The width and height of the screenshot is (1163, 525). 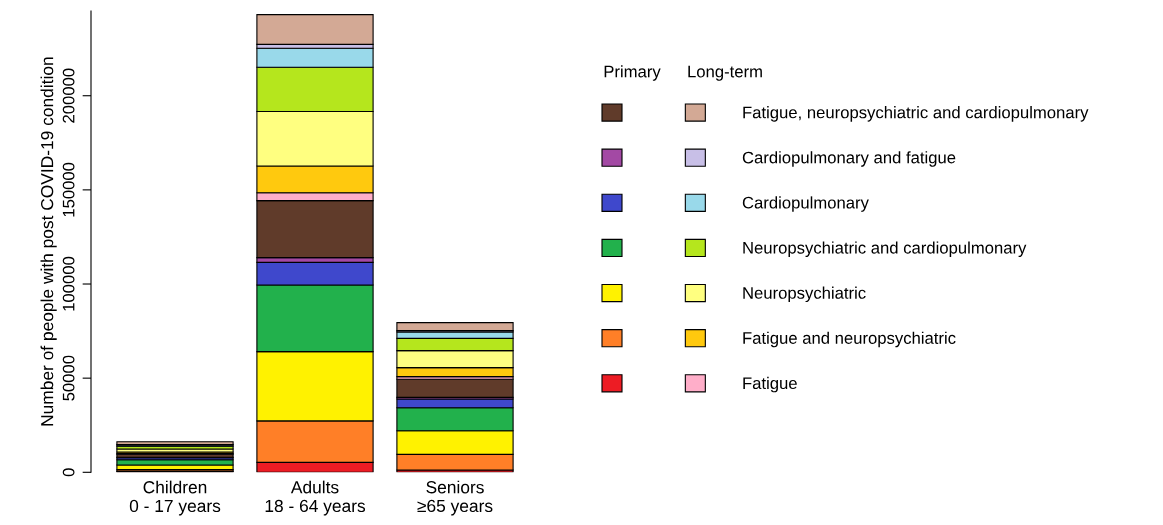 I want to click on y-tick-label: 50000, so click(x=68, y=378).